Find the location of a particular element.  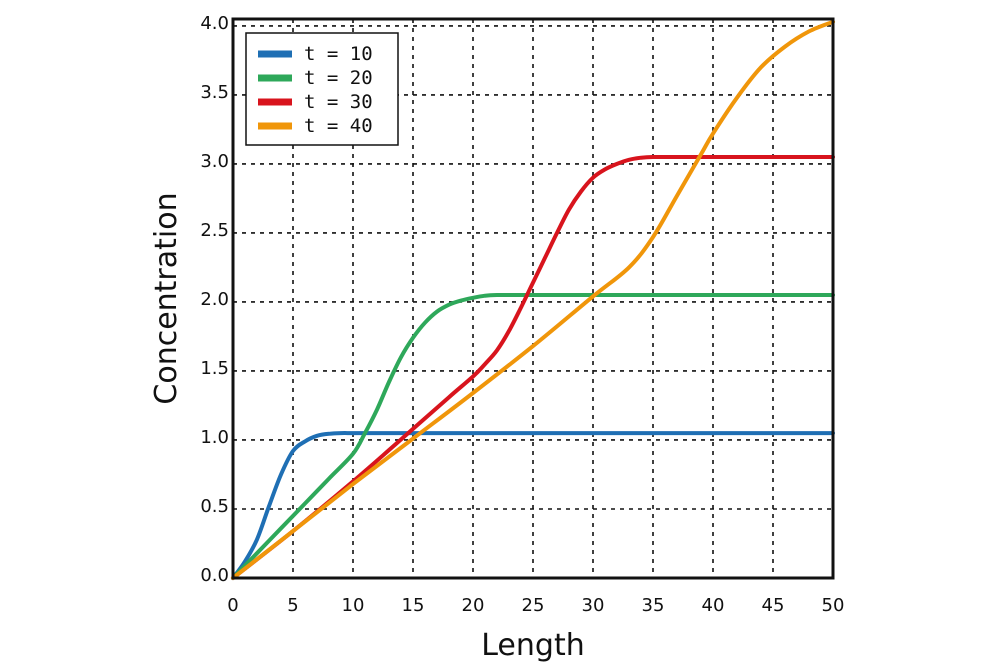

legend-label: t = 20 is located at coordinates (338, 78).